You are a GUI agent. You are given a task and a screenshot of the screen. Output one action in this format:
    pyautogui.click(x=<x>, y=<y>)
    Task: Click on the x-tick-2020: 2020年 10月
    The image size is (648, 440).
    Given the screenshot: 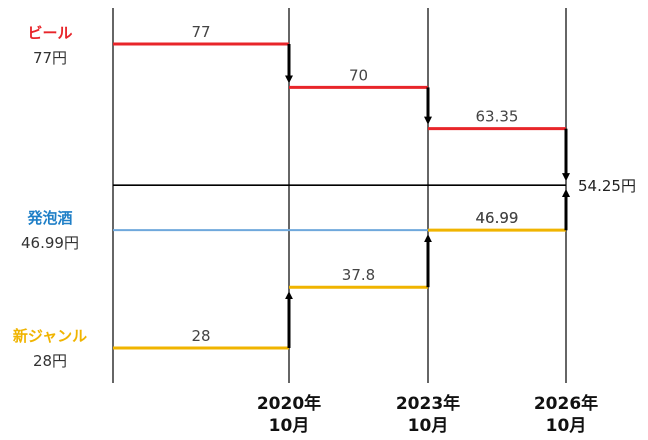 What is the action you would take?
    pyautogui.click(x=289, y=415)
    